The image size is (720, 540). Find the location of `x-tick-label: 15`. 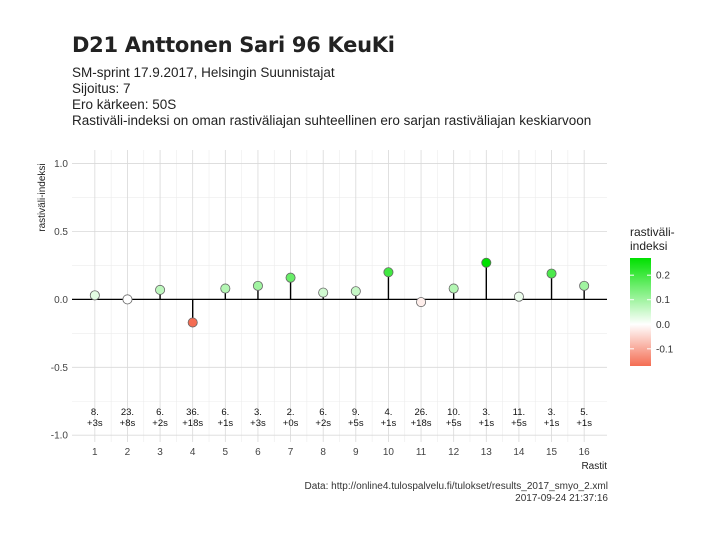

x-tick-label: 15 is located at coordinates (552, 452).